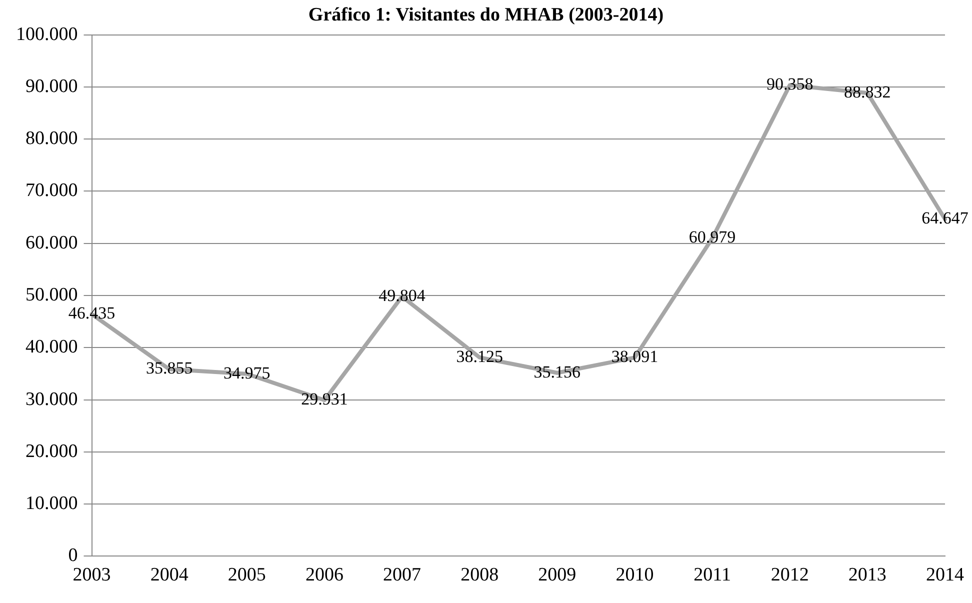 This screenshot has width=972, height=603. Describe the element at coordinates (52, 347) in the screenshot. I see `y-tick-label: 40.000` at that location.